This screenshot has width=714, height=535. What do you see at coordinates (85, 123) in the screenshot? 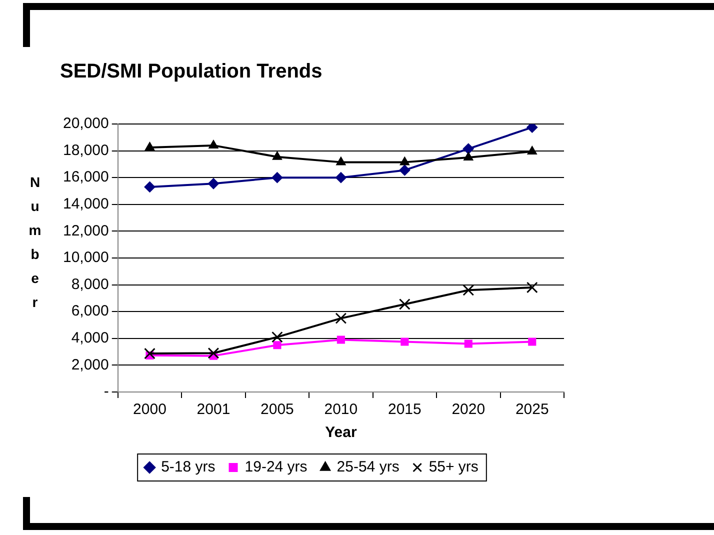
I see `y-tick-label: 20,000` at bounding box center [85, 123].